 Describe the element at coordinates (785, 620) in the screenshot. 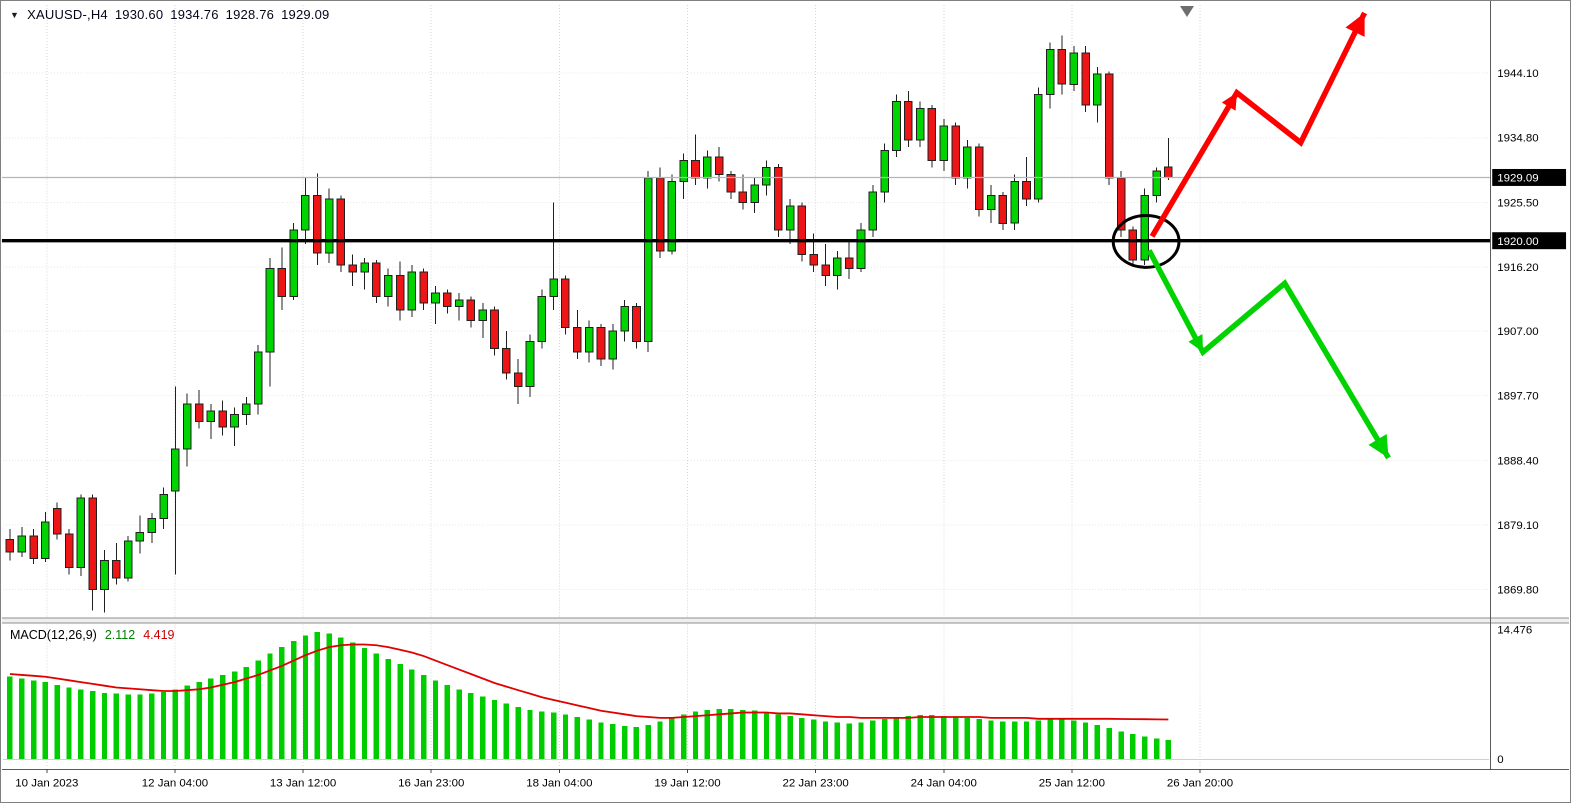

I see `pane-divider` at that location.